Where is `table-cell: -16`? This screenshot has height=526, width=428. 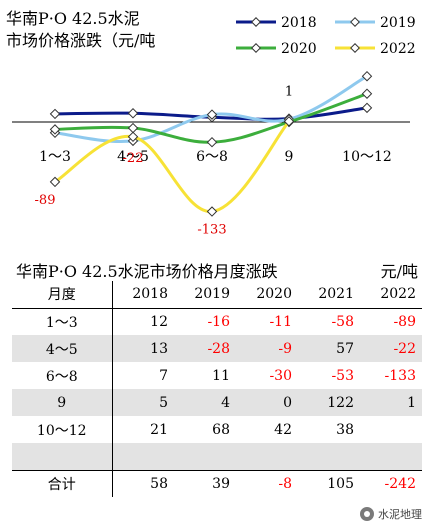
table-cell: -16 is located at coordinates (218, 321).